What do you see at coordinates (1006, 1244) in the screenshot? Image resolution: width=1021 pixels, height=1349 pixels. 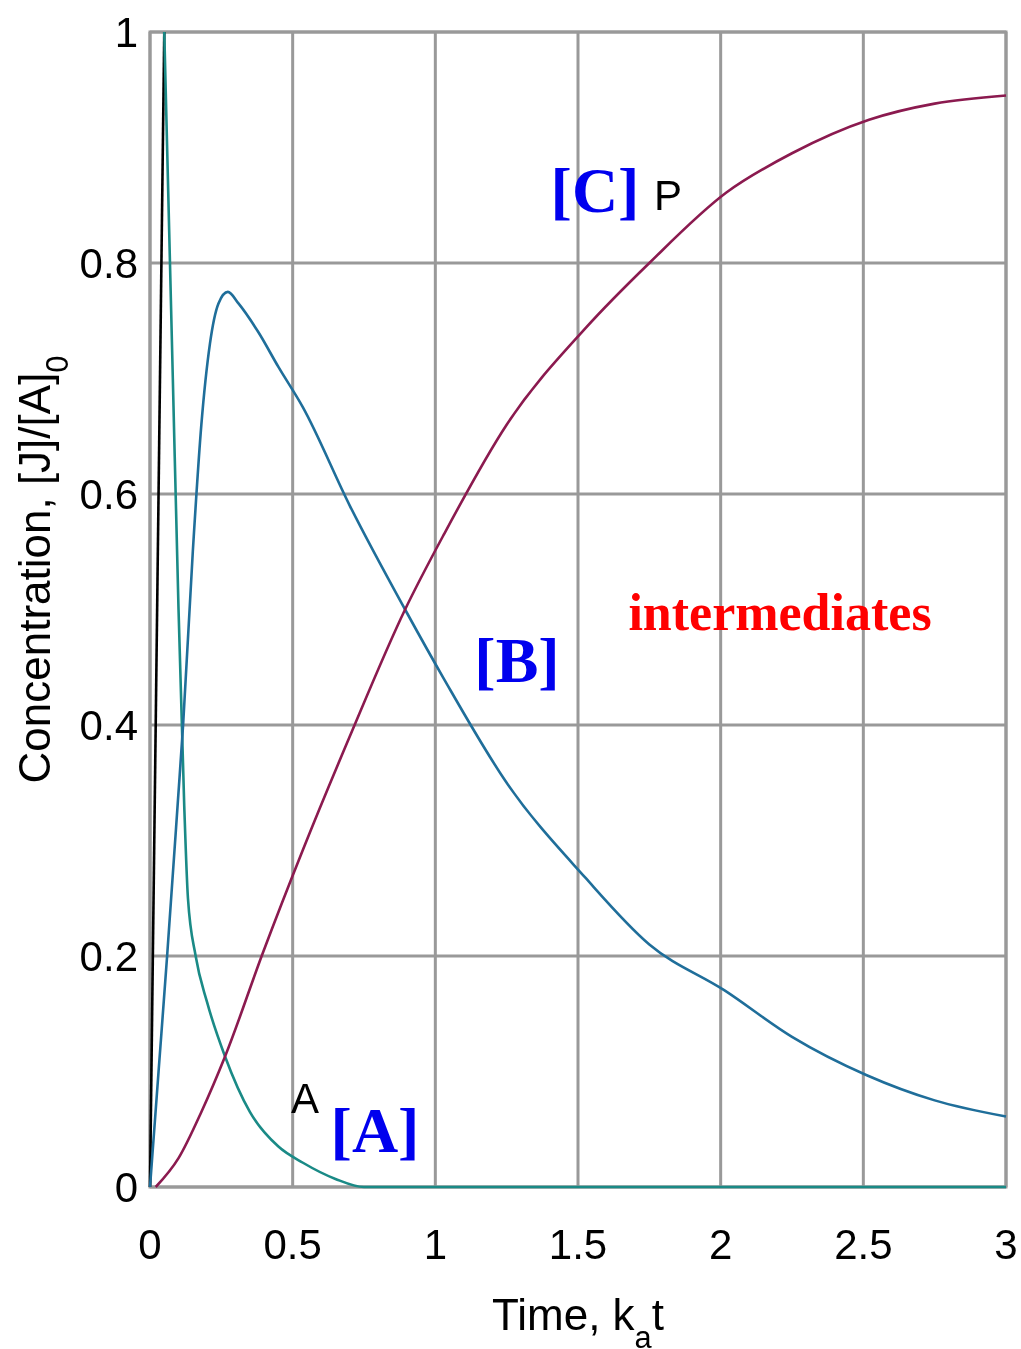 I see `x-tick-label: 3` at bounding box center [1006, 1244].